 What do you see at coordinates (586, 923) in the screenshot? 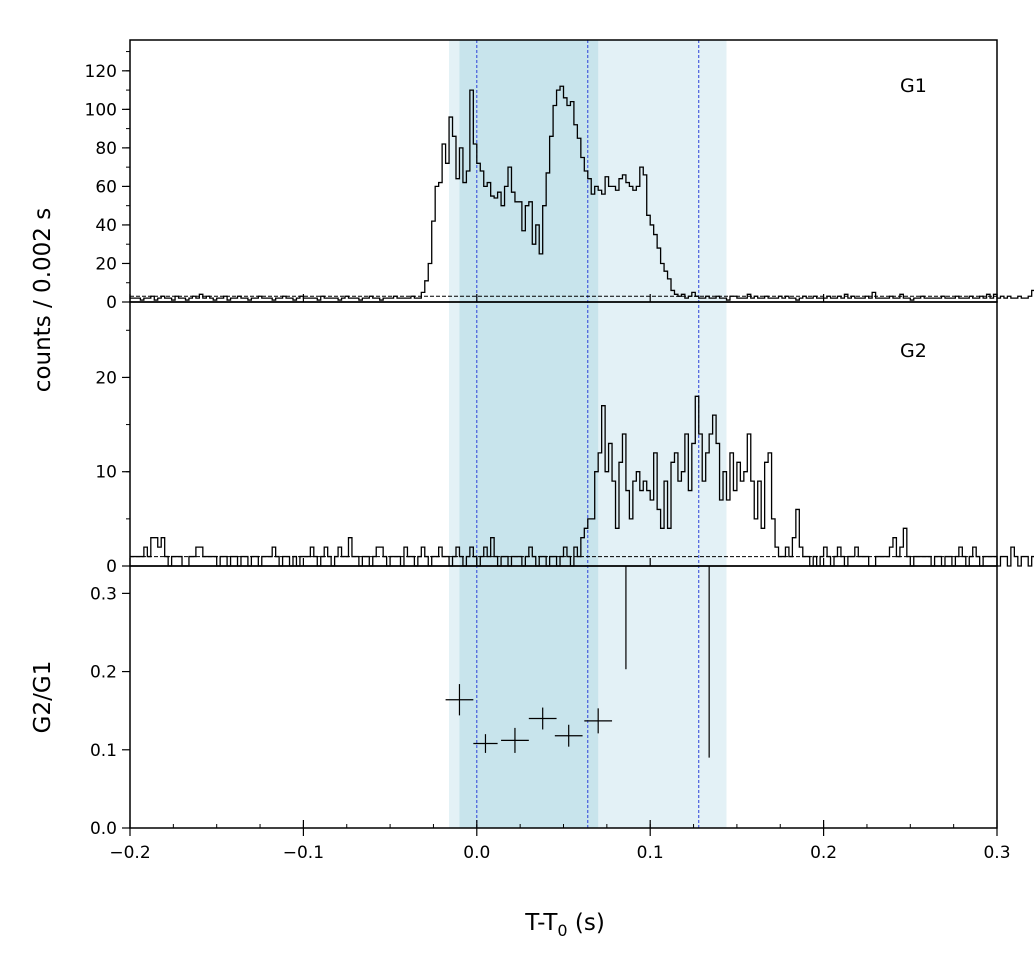
I see `x-axis-label-unit: (s)` at bounding box center [586, 923].